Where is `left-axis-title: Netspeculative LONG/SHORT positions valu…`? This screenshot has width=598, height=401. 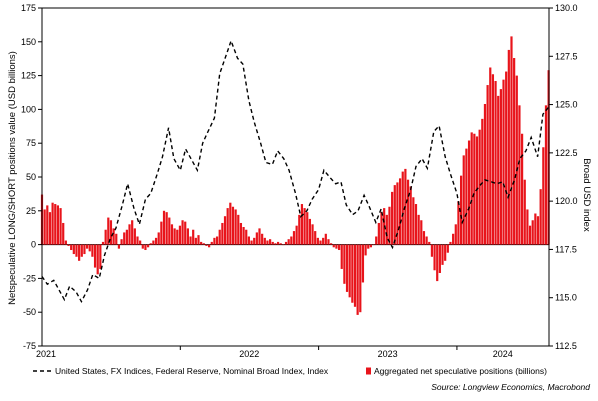
left-axis-title: Netspeculative LONG/SHORT positions valu… is located at coordinates (12, 178).